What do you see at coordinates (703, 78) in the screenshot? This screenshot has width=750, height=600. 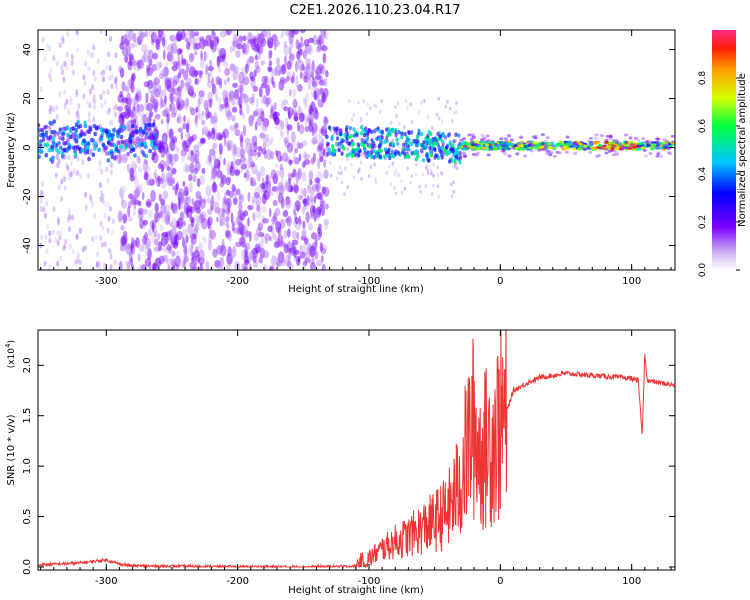 I see `colorbar-tick-label: 0.8` at bounding box center [703, 78].